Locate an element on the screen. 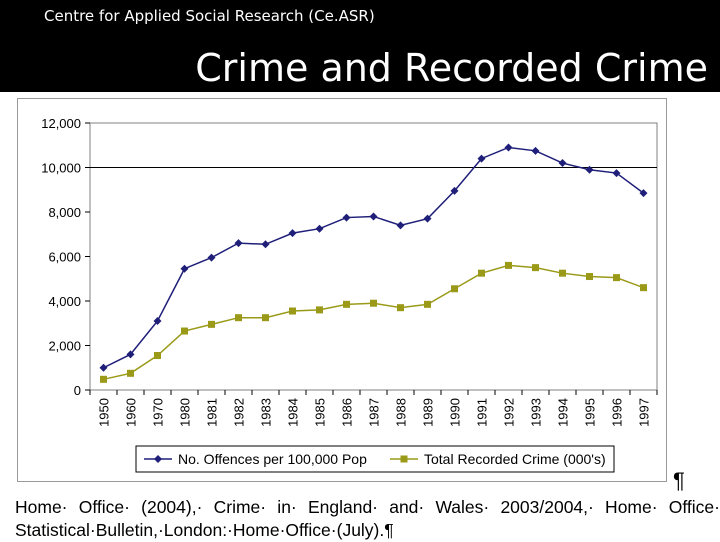 This screenshot has width=720, height=542. x-tick-label: 1991 is located at coordinates (482, 412).